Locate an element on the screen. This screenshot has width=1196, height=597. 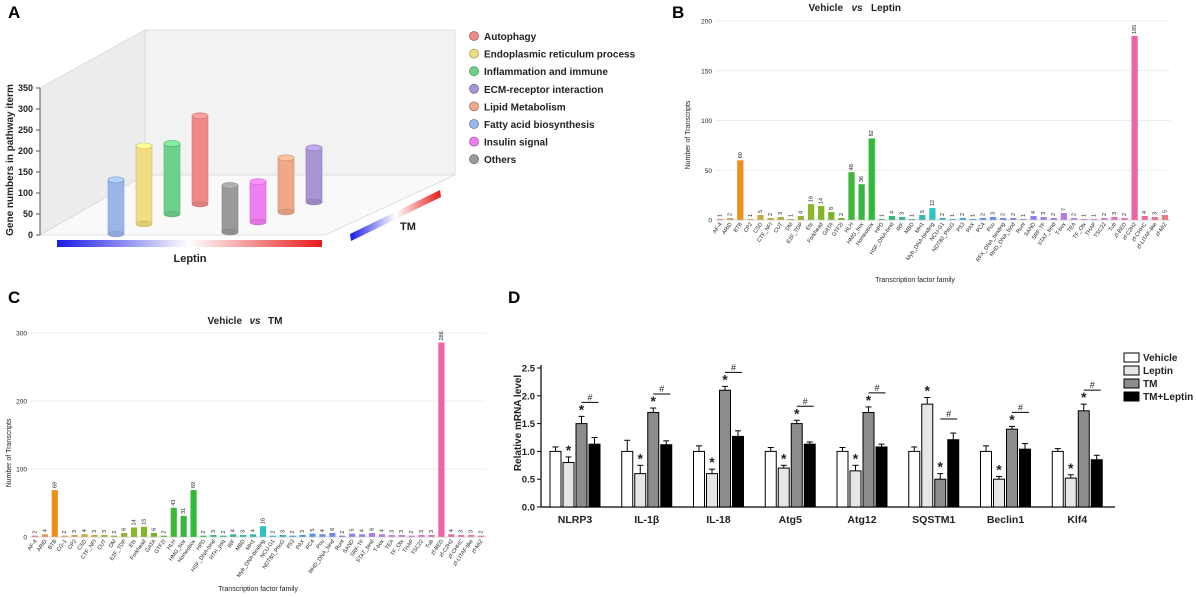
c-chart-bar-label-39: 3 is located at coordinates (422, 531).